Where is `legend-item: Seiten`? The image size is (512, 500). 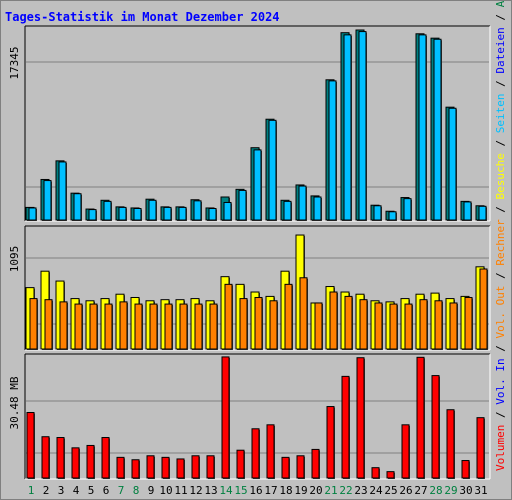 legend-item: Seiten is located at coordinates (500, 113).